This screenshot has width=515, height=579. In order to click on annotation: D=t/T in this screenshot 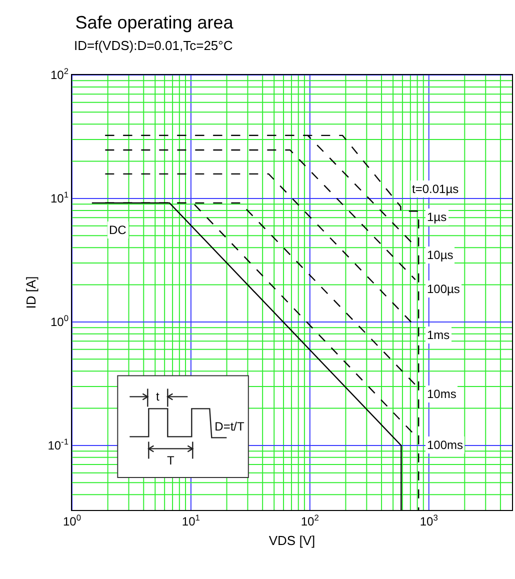, I will do `click(229, 427)`.